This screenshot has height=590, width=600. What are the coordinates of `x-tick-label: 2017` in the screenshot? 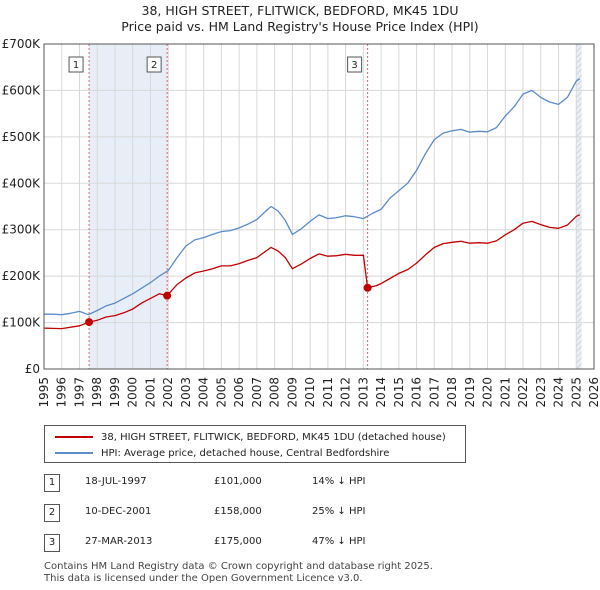 It's located at (434, 392).